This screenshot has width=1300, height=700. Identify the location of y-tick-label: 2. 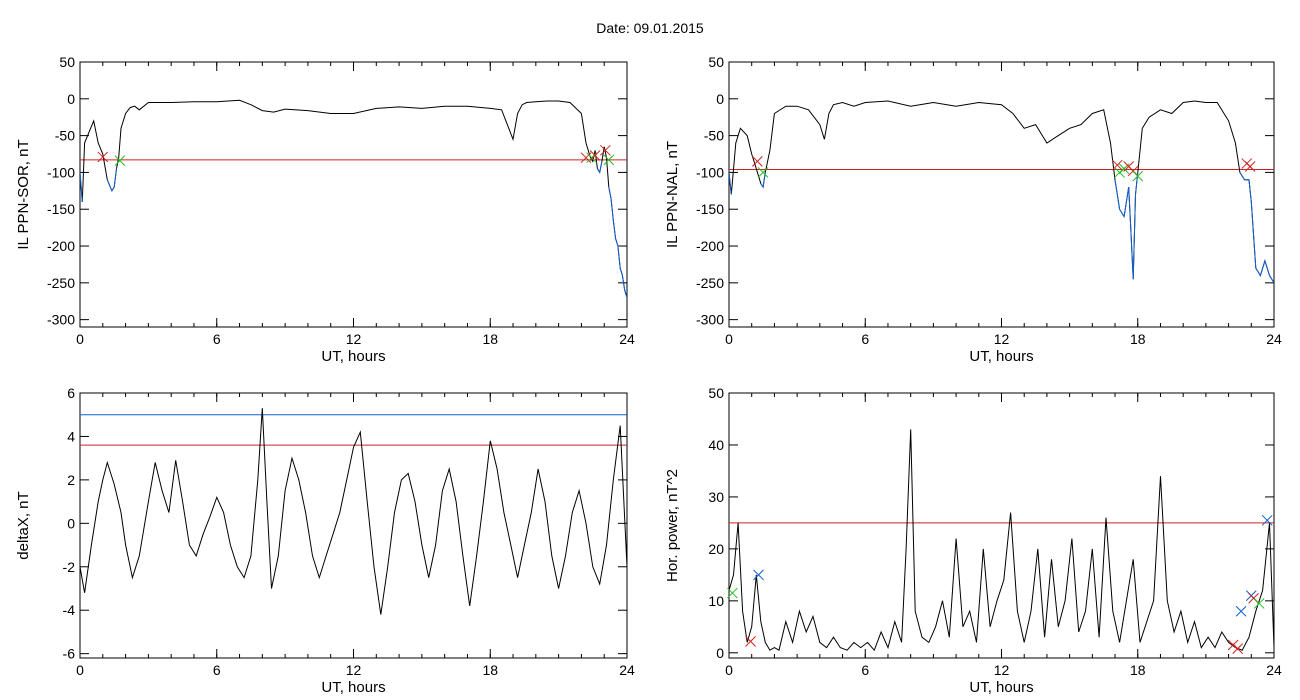
(71, 480).